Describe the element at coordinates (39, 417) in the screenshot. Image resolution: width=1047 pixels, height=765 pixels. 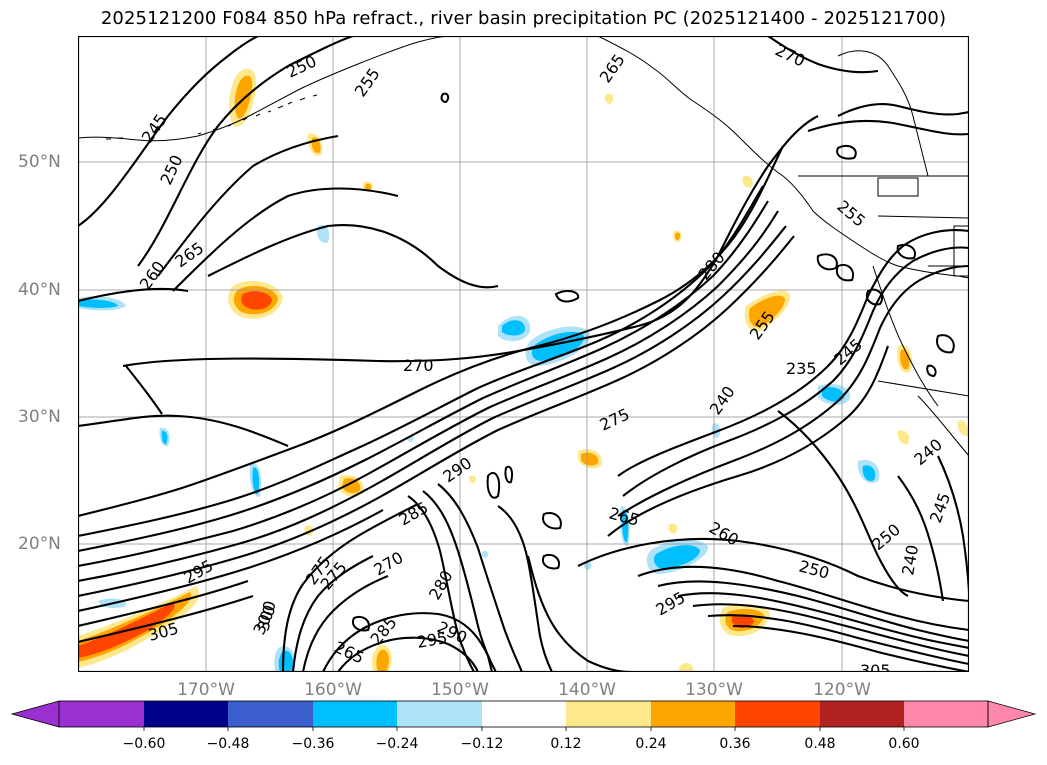
I see `lat-label-30n: 30°N` at that location.